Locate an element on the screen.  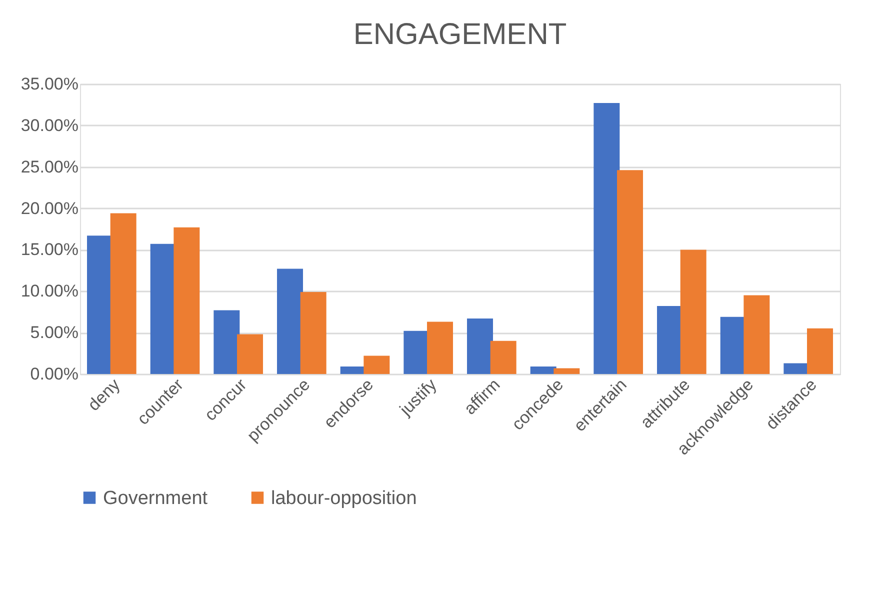
y-tick-label: 0.00% is located at coordinates (54, 374).